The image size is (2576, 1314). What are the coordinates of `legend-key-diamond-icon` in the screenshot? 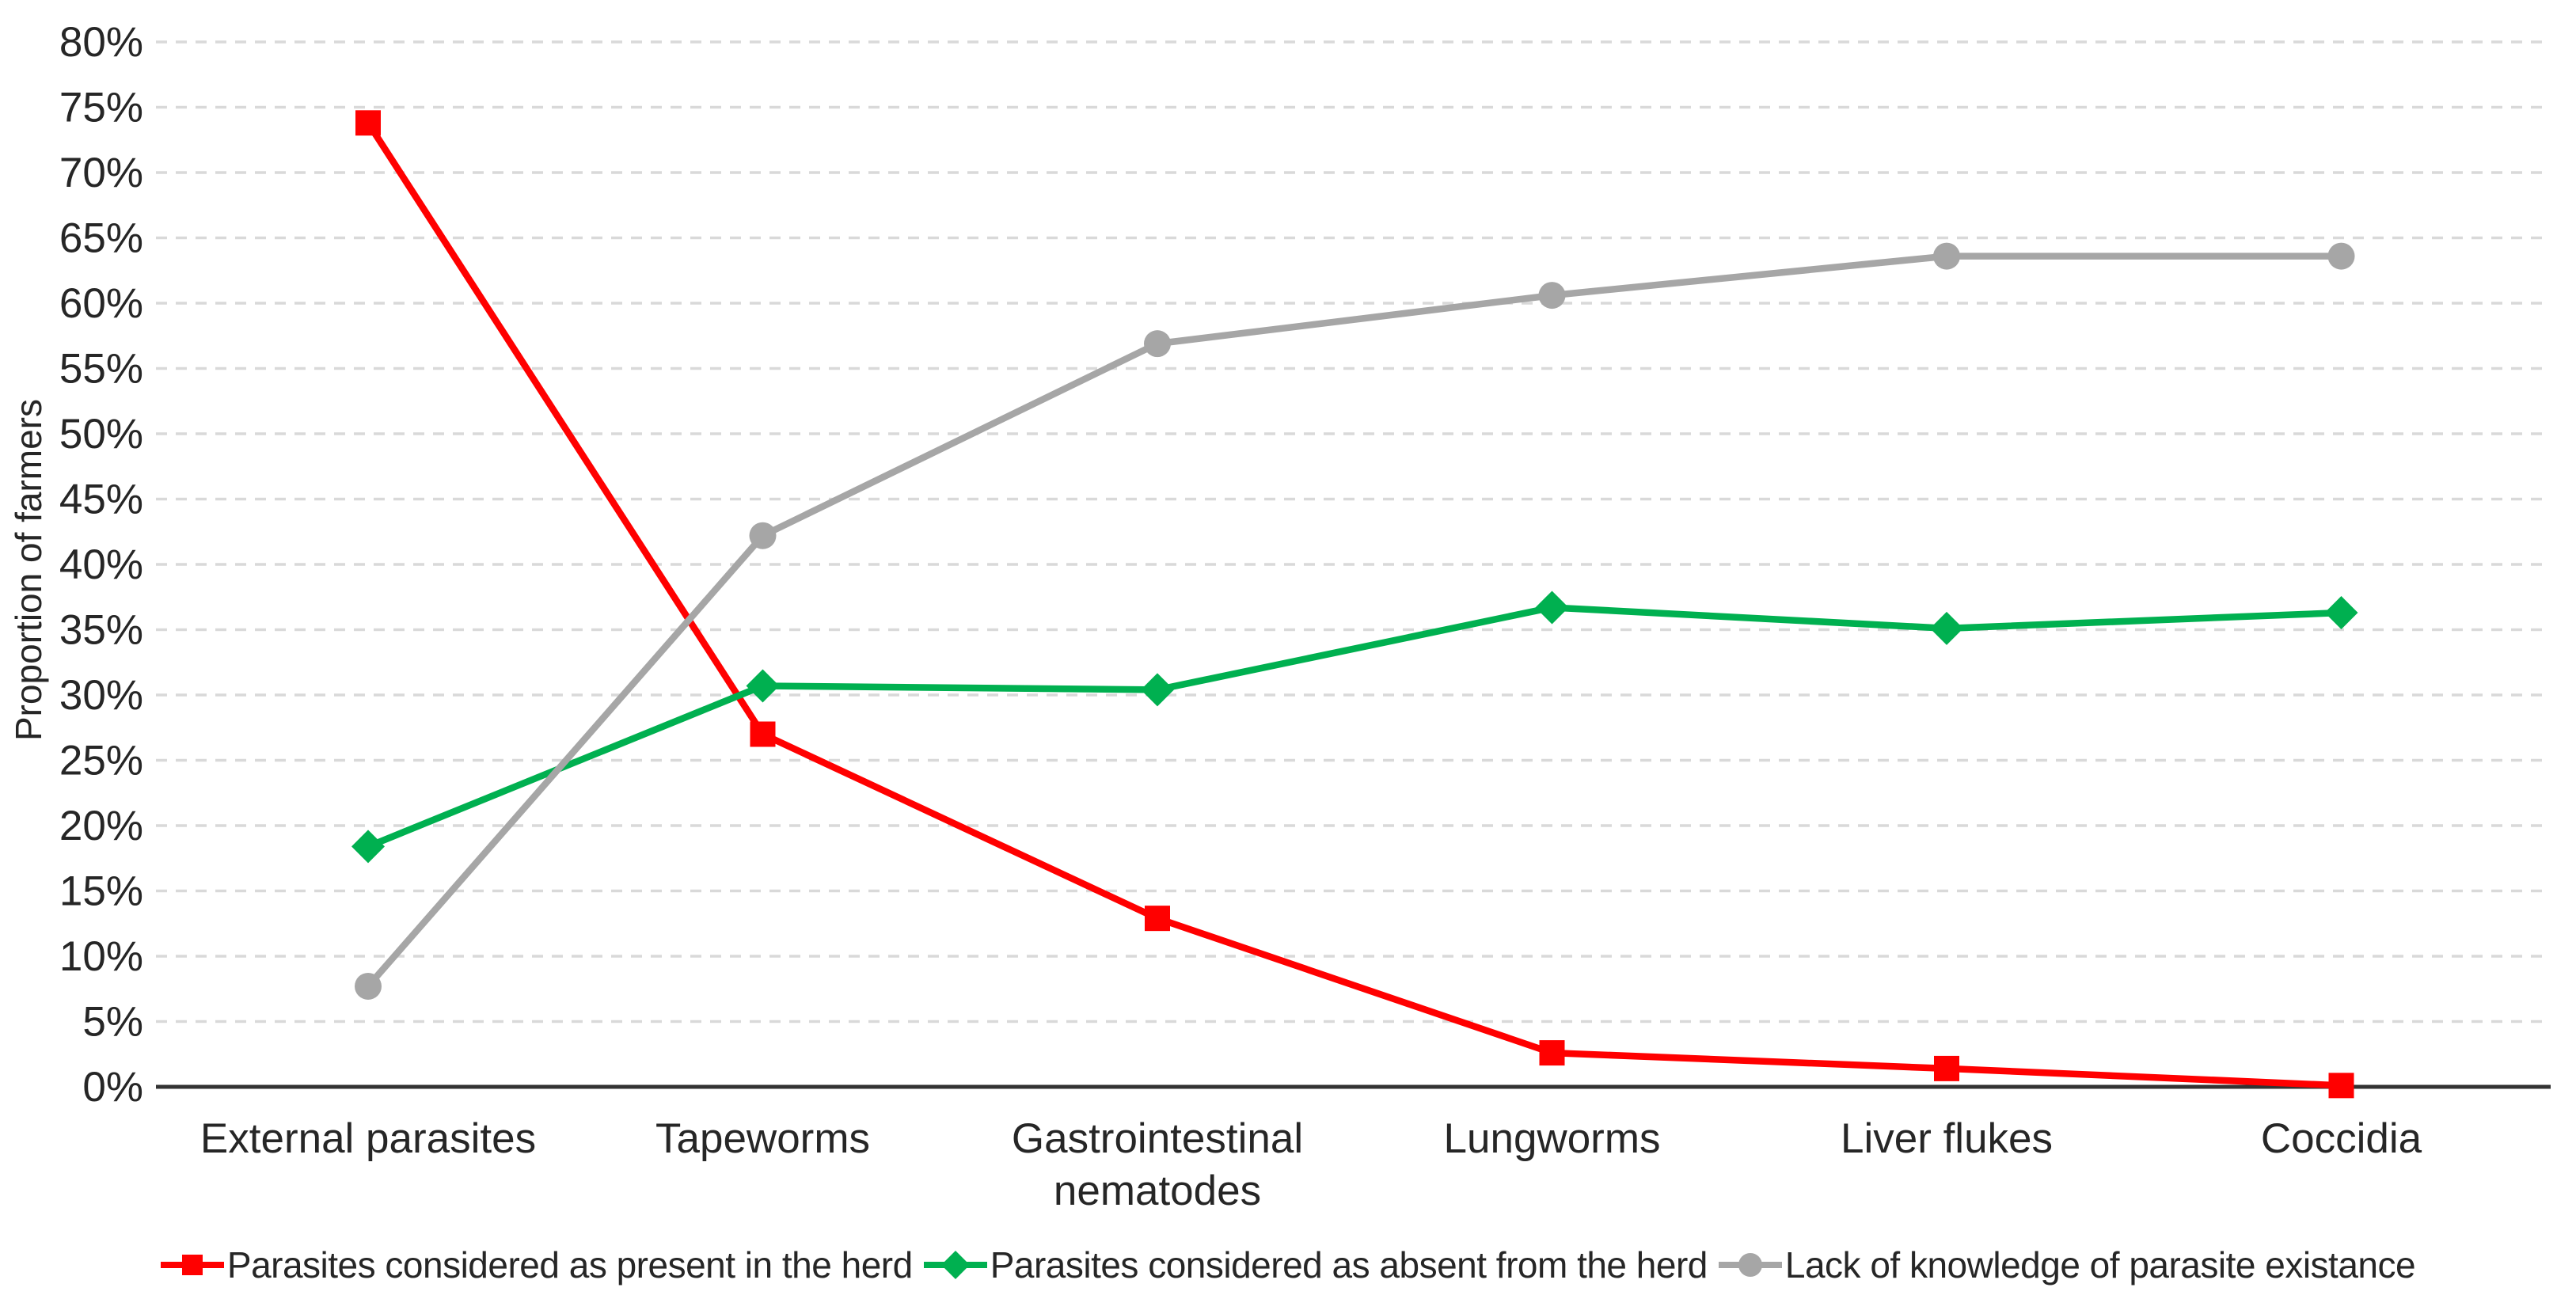 It's located at (955, 1265).